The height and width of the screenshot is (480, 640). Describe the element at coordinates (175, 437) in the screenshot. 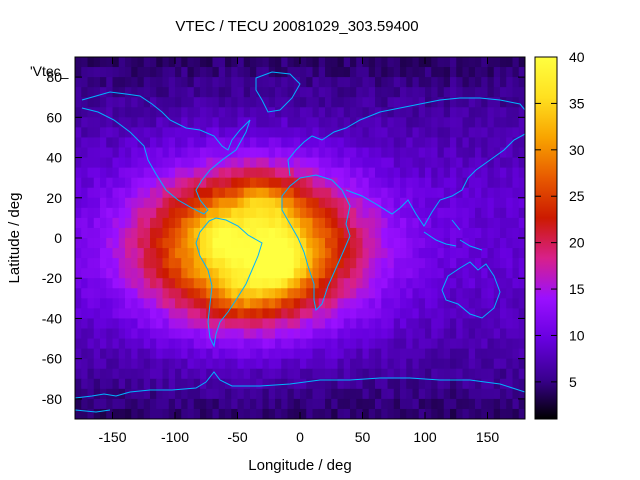

I see `x-tick-label: -100` at that location.